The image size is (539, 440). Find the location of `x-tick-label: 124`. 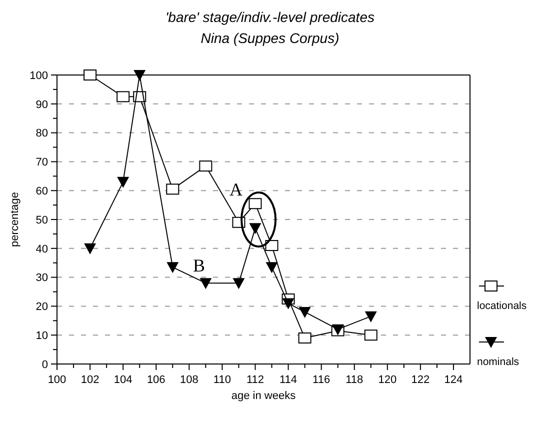

x-tick-label: 124 is located at coordinates (453, 380).